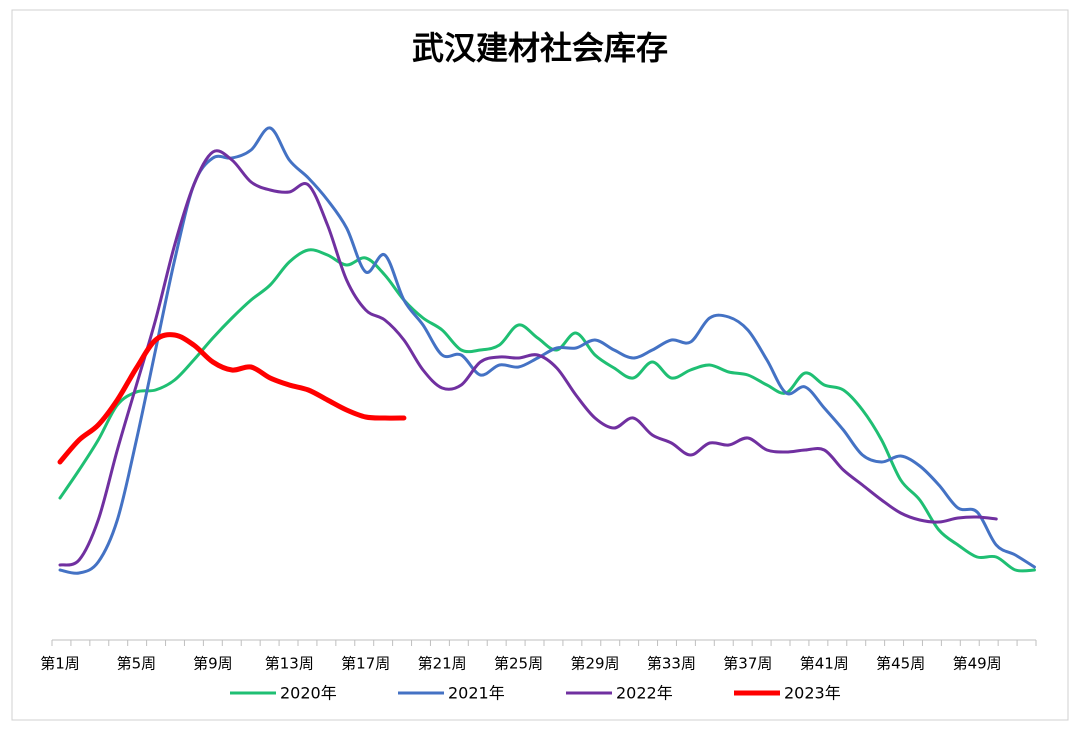  What do you see at coordinates (747, 664) in the screenshot?
I see `x-tick-label: 第37周` at bounding box center [747, 664].